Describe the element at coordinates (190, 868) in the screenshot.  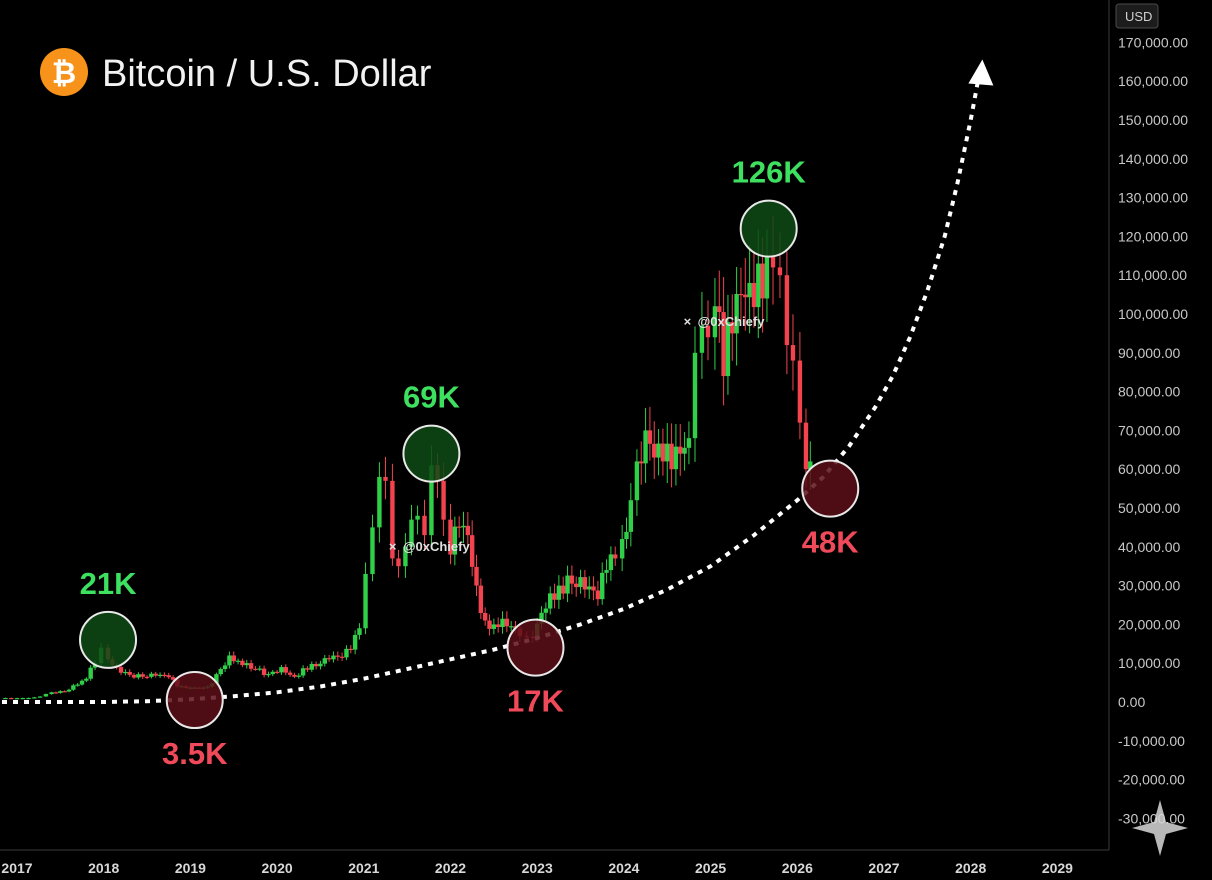
I see `x-tick-label: 2019` at that location.